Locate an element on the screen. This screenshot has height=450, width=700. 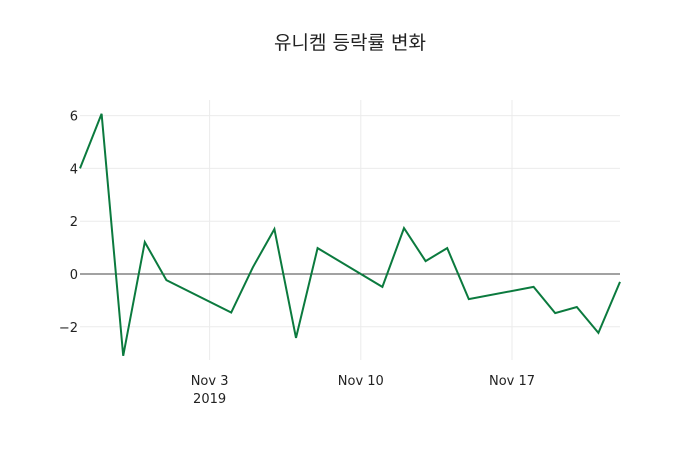
y-tick-label: −2 is located at coordinates (68, 328).